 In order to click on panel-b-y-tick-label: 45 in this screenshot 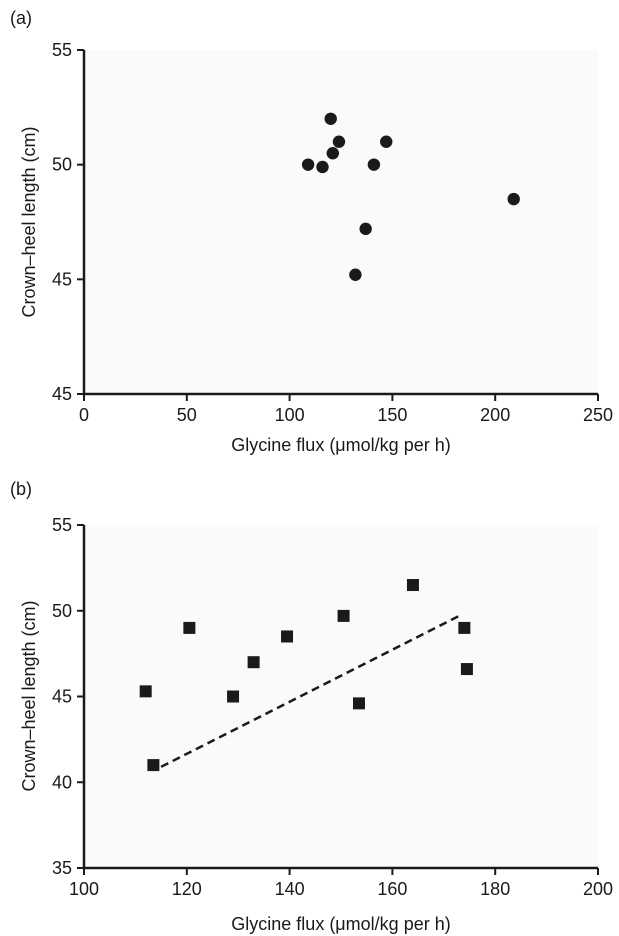, I will do `click(62, 697)`.